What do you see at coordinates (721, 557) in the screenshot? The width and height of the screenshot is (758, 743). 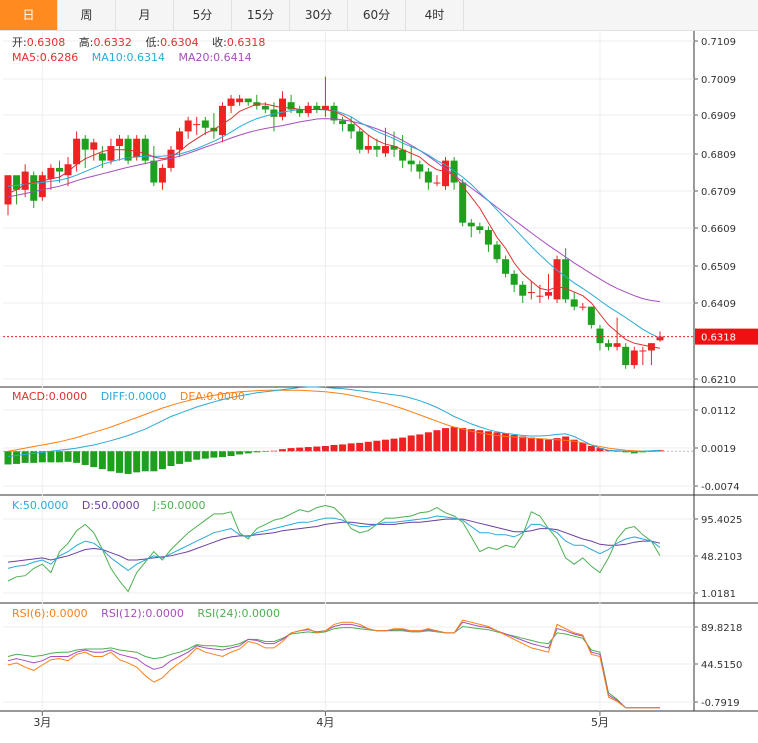 I see `kdj-tick-label: 48.2103` at bounding box center [721, 557].